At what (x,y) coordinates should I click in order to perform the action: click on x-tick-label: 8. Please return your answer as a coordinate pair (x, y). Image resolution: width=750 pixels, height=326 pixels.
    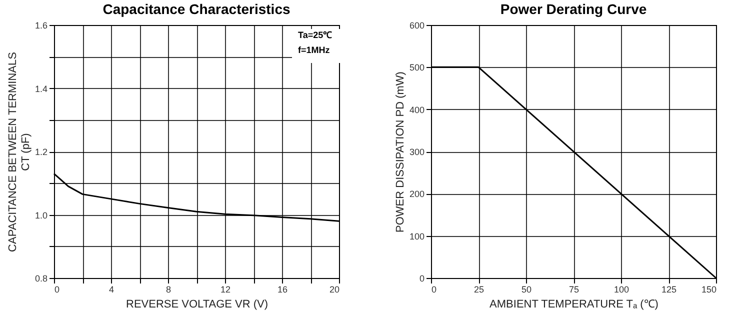
    Looking at the image, I should click on (169, 289).